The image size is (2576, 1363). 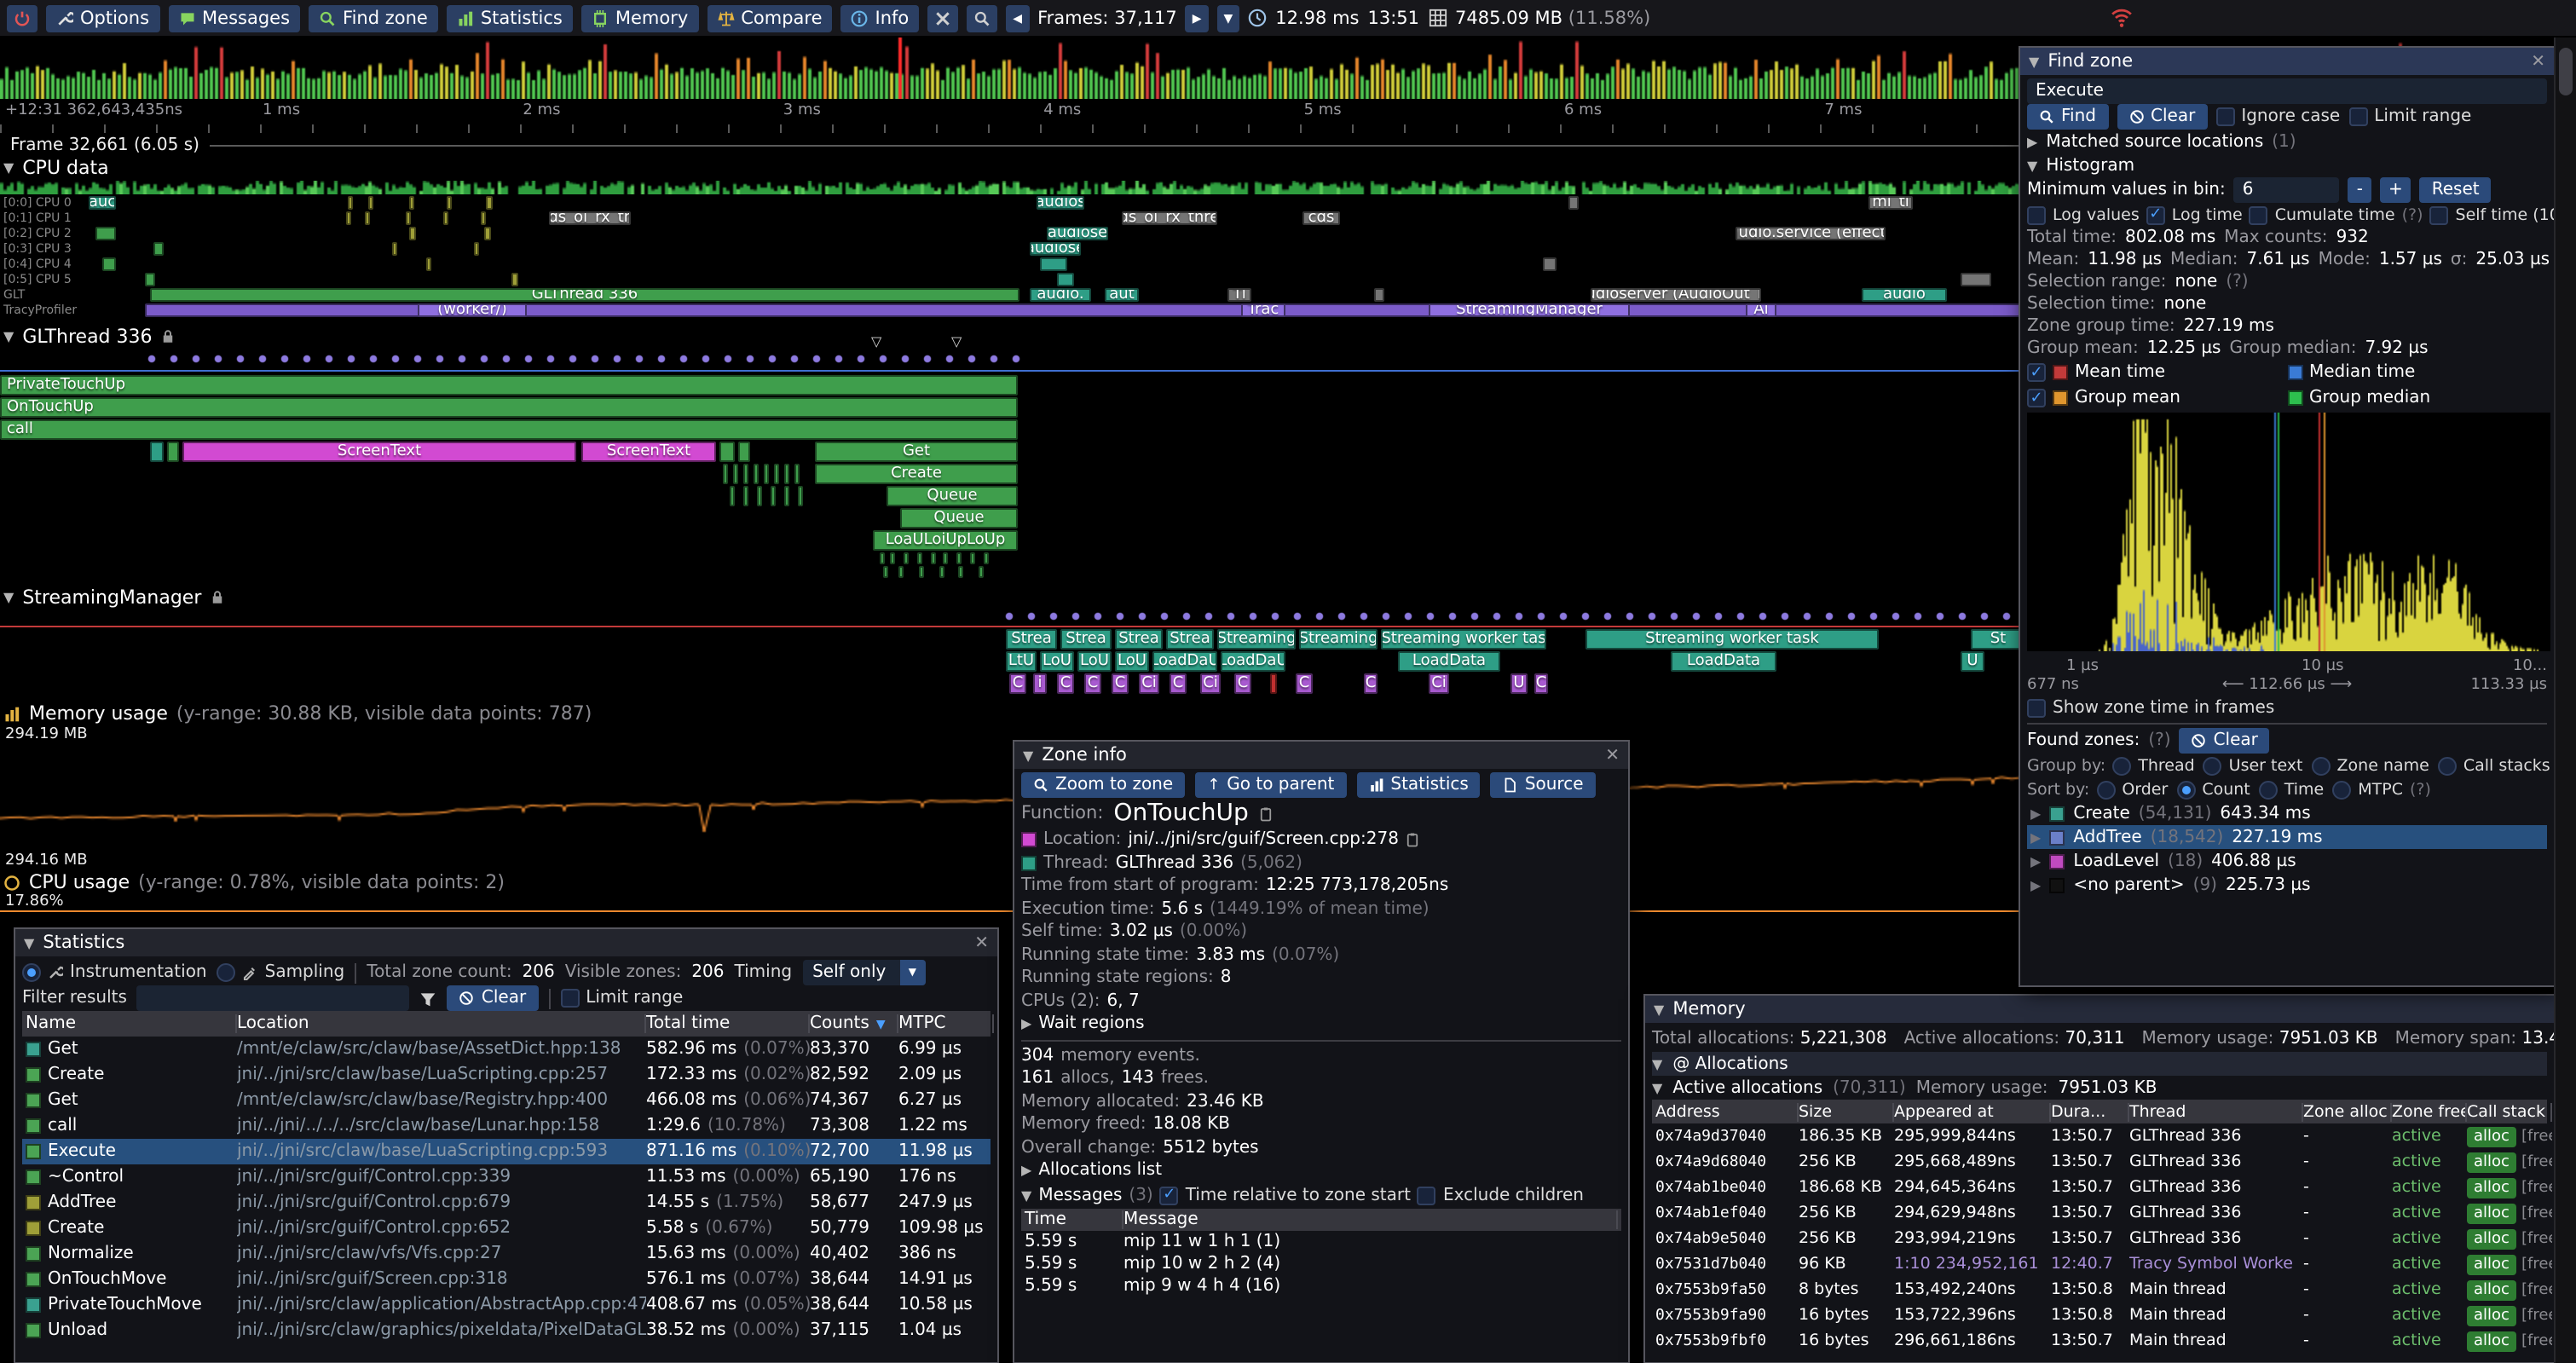 What do you see at coordinates (2288, 532) in the screenshot?
I see `find-zone-histogram` at bounding box center [2288, 532].